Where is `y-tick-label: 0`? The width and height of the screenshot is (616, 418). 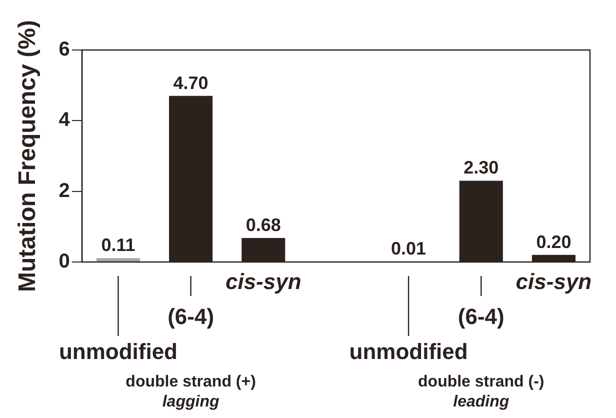 y-tick-label: 0 is located at coordinates (64, 261).